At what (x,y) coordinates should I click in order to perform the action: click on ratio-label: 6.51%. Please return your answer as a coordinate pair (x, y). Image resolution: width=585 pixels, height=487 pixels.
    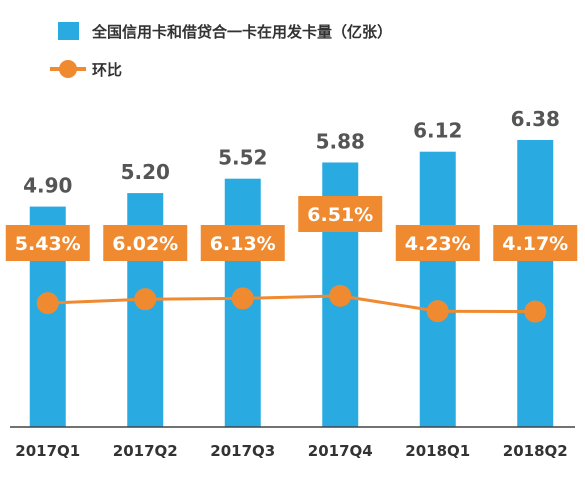
    Looking at the image, I should click on (340, 215).